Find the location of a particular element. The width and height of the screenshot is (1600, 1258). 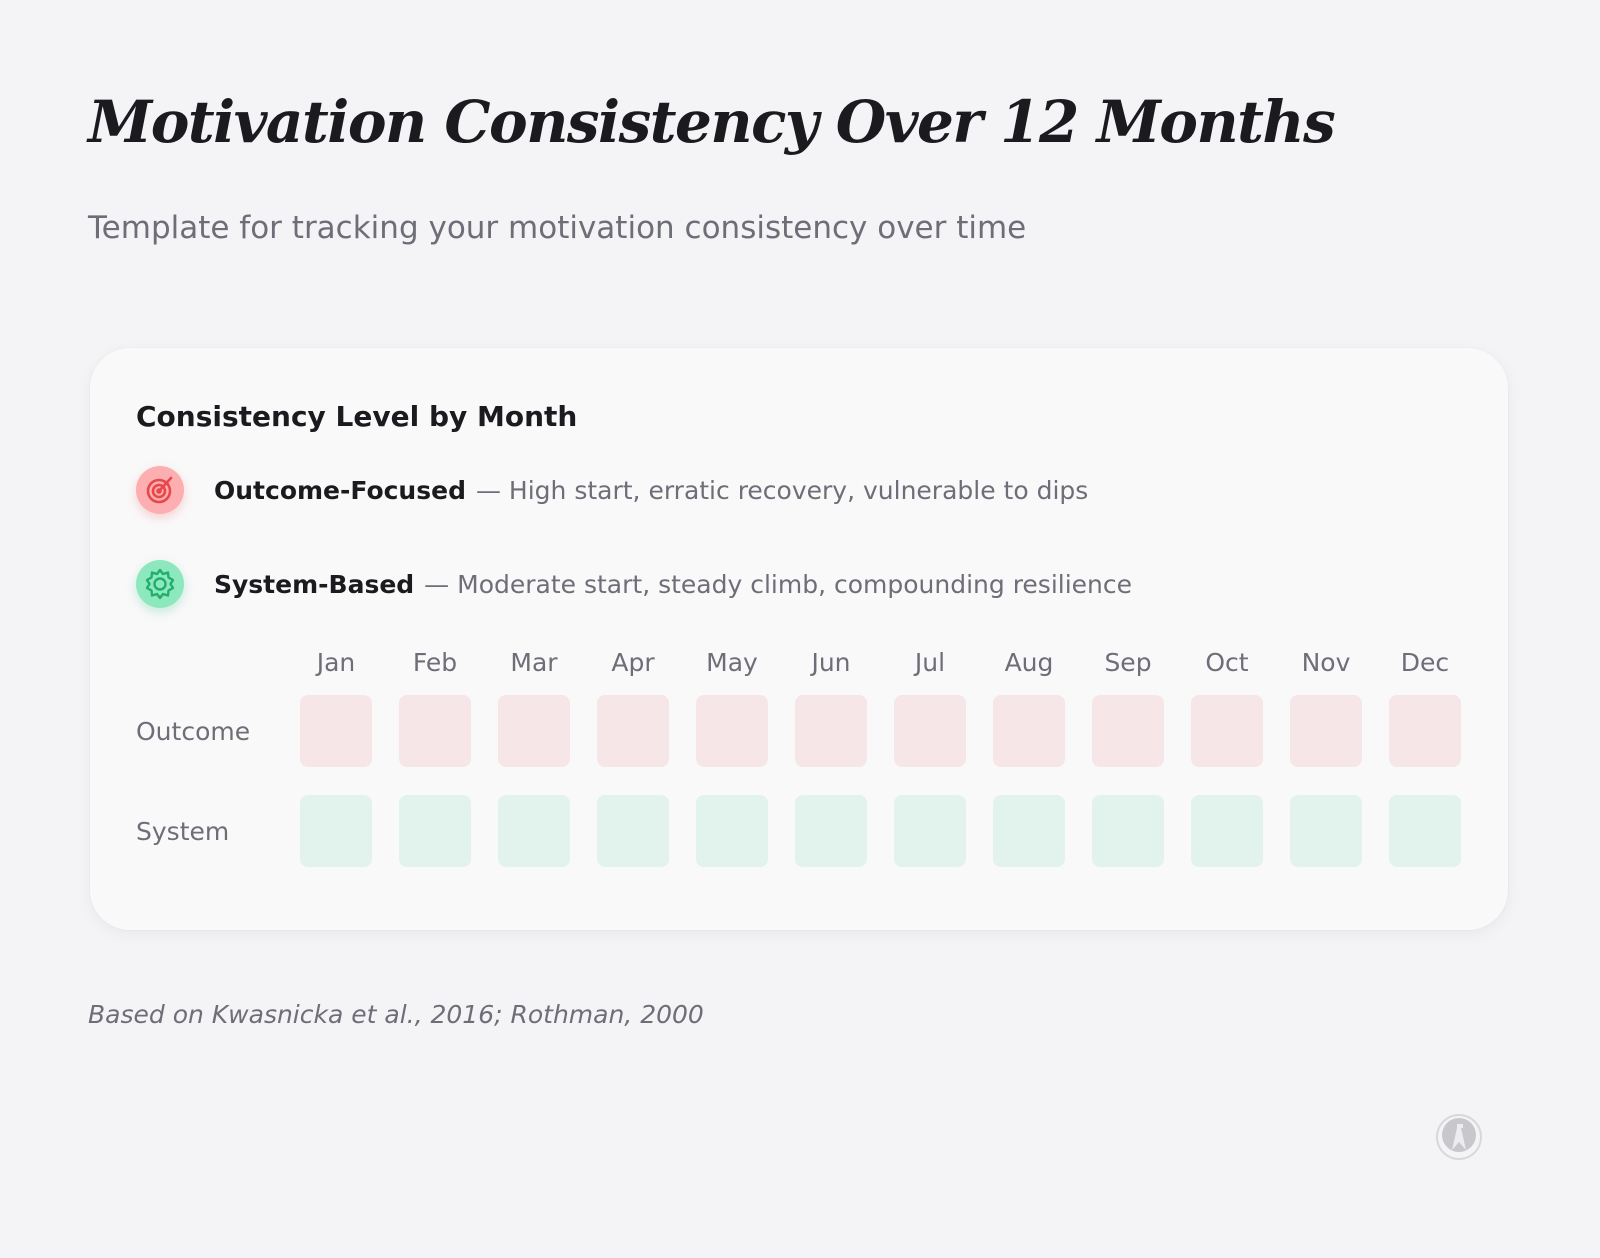

system-cell-may is located at coordinates (732, 831).